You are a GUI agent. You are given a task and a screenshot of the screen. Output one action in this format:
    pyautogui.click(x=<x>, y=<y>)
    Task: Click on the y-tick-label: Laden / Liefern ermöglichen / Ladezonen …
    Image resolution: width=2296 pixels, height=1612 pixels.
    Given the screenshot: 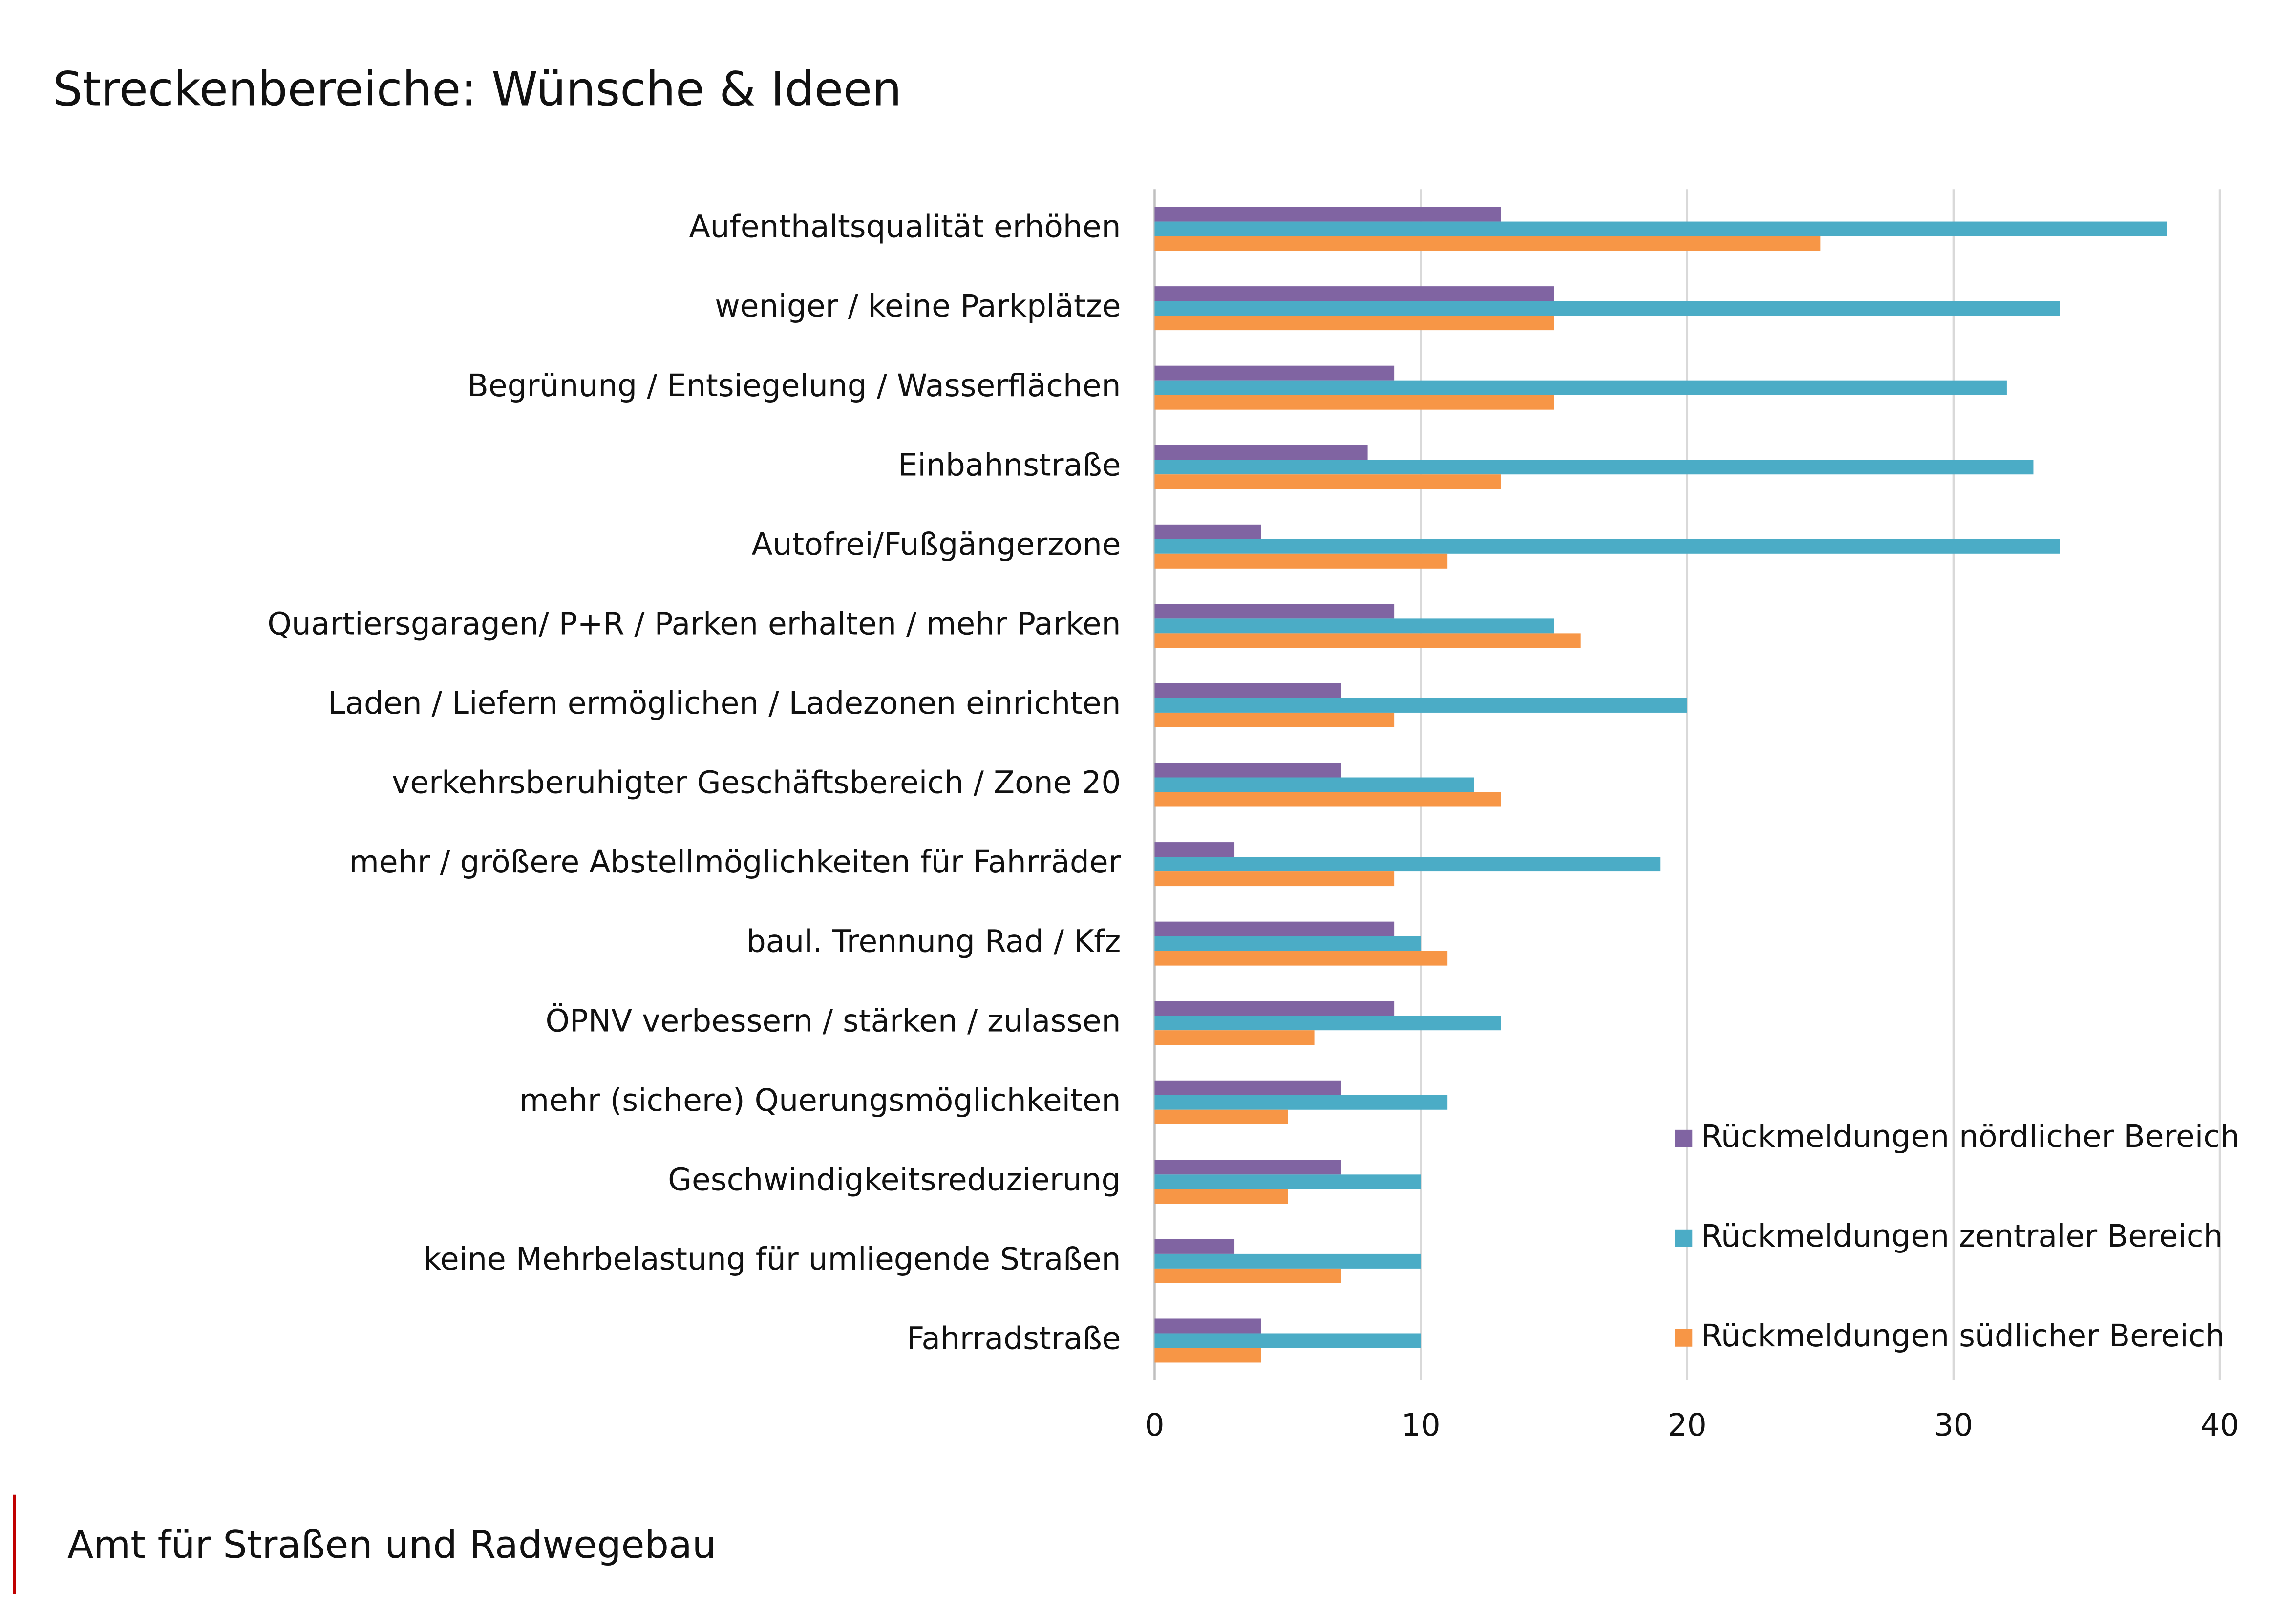 What is the action you would take?
    pyautogui.click(x=725, y=703)
    